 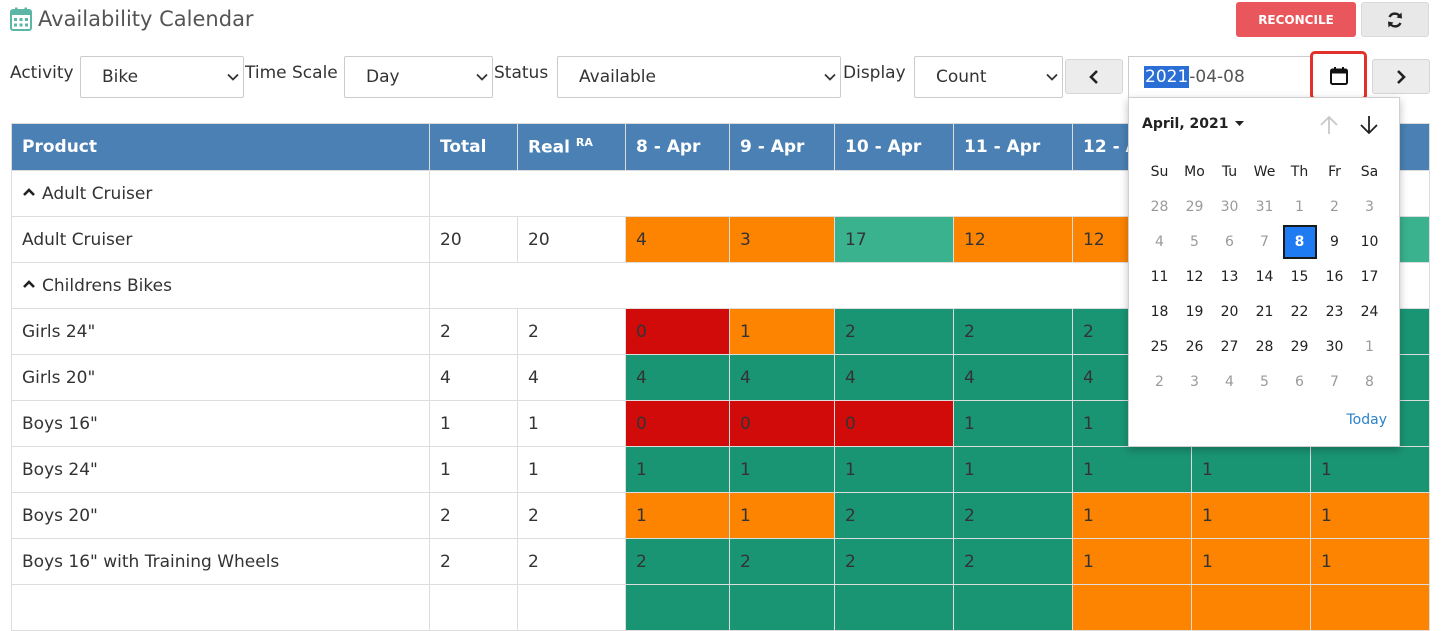 What do you see at coordinates (1193, 124) in the screenshot?
I see `month-year-selector: April, 2021` at bounding box center [1193, 124].